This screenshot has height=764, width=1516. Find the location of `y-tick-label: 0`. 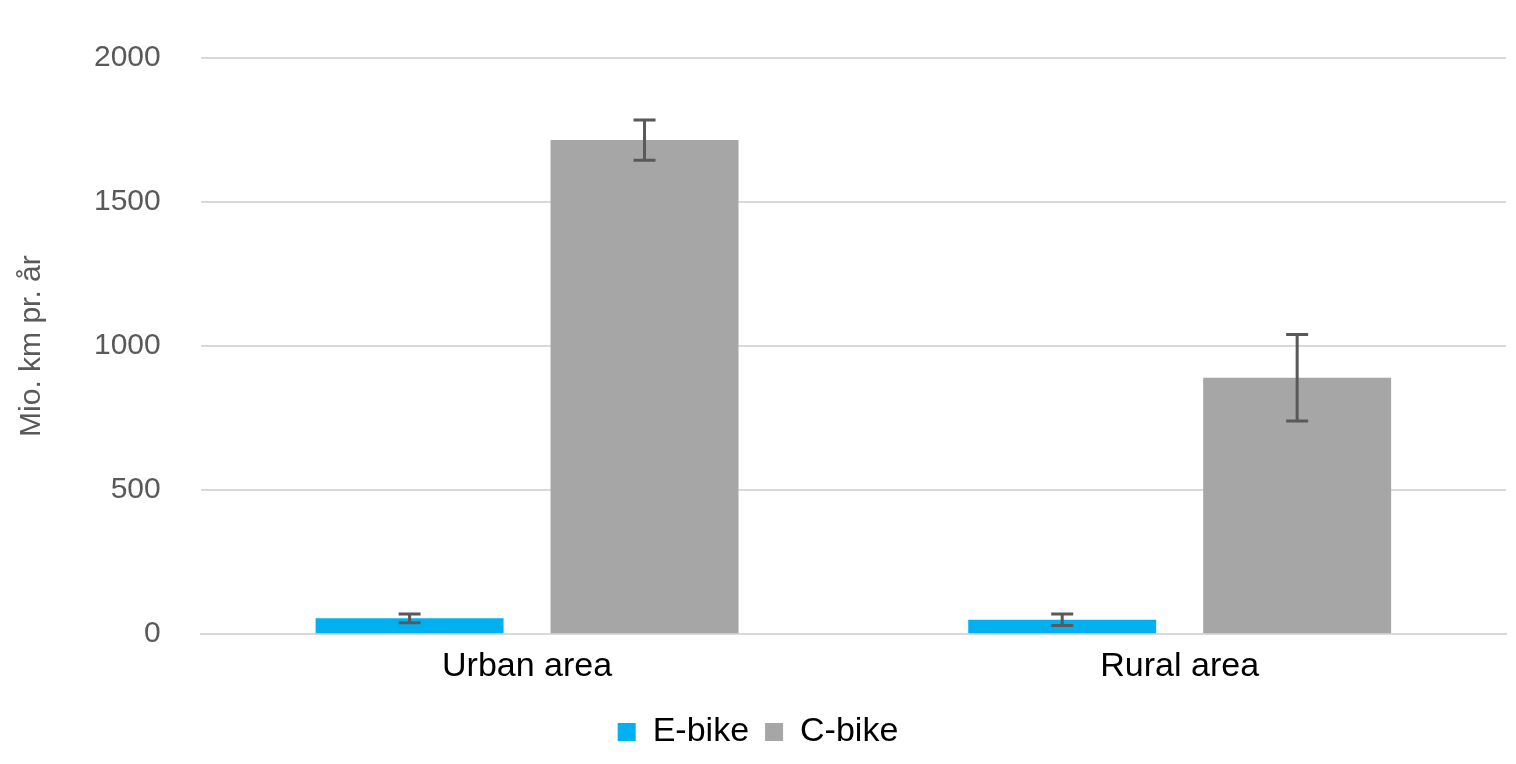

y-tick-label: 0 is located at coordinates (152, 632).